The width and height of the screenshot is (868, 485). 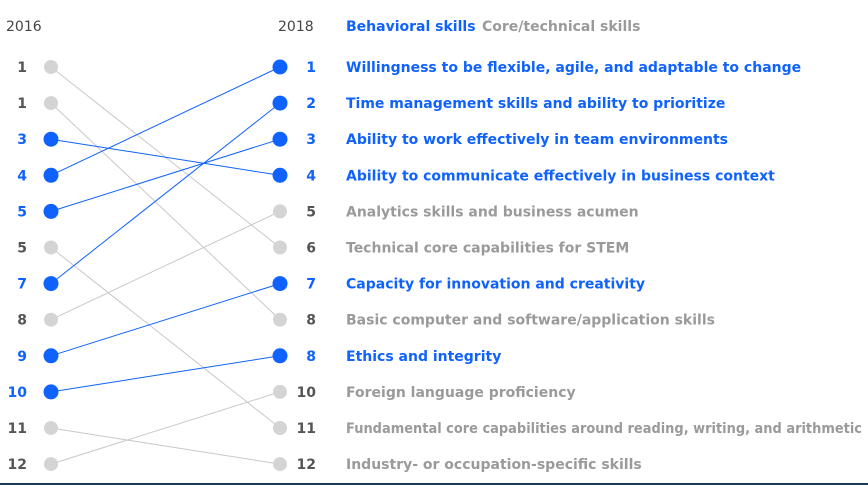 What do you see at coordinates (307, 393) in the screenshot?
I see `right-rank-label: 10` at bounding box center [307, 393].